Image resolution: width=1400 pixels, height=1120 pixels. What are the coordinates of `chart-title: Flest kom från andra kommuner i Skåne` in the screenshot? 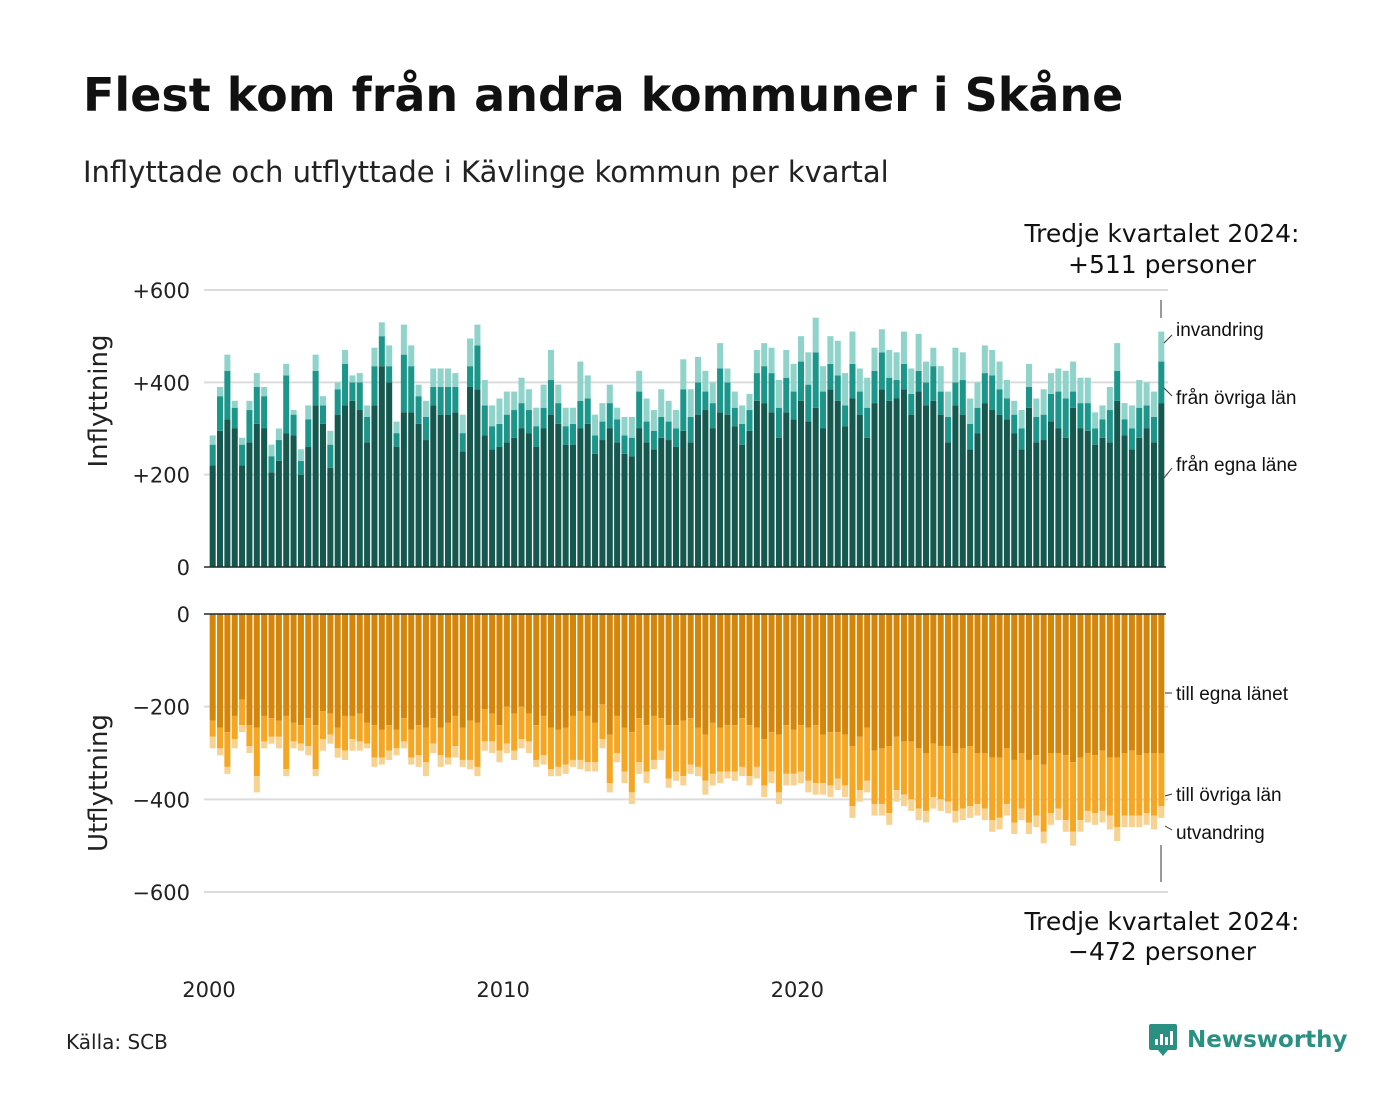 It's located at (603, 95).